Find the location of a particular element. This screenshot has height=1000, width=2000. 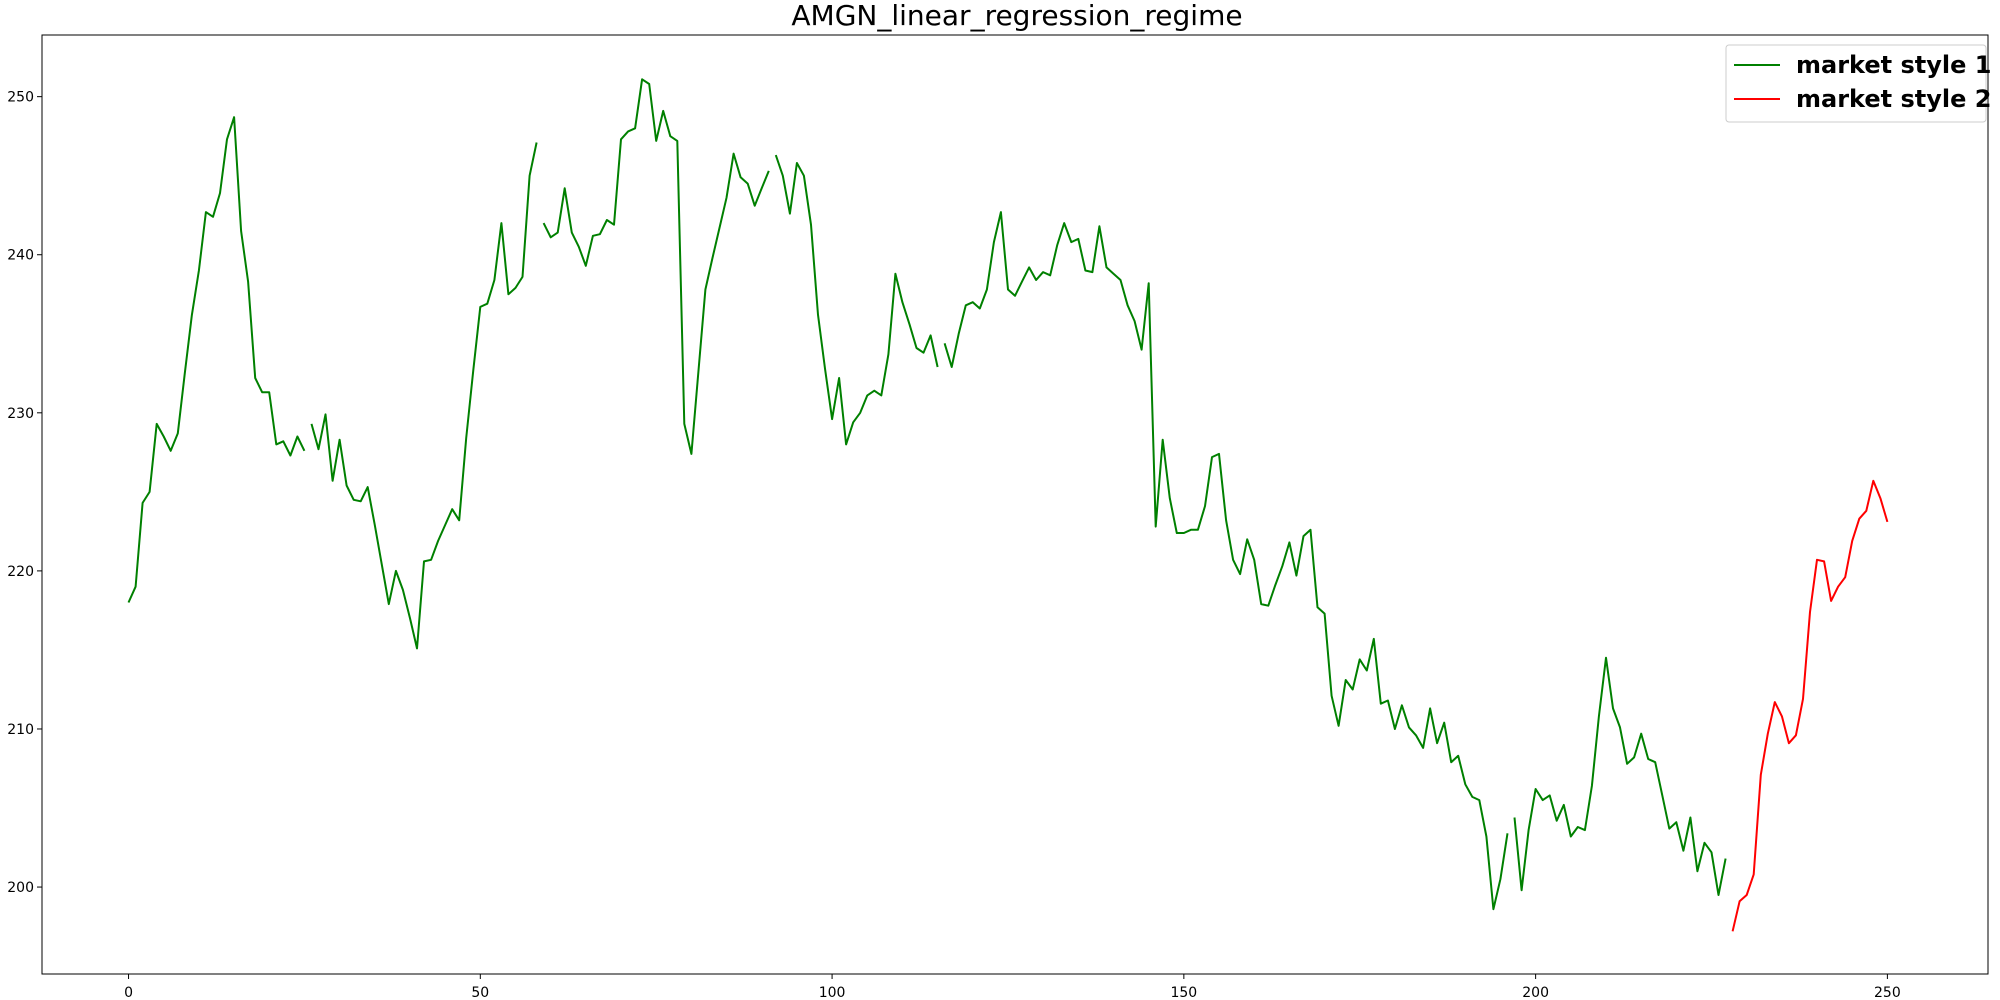

x-tick-label: 200 is located at coordinates (1535, 992).